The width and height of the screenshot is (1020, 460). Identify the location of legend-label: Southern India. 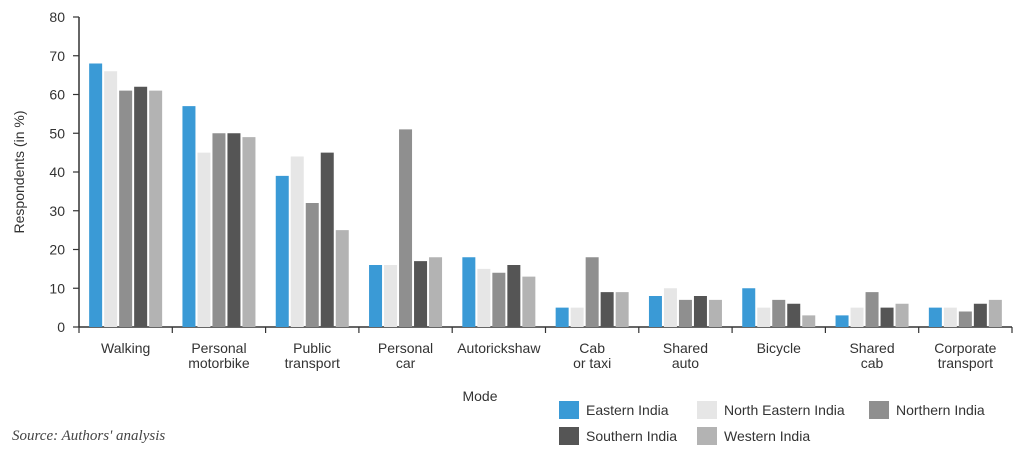
(631, 436).